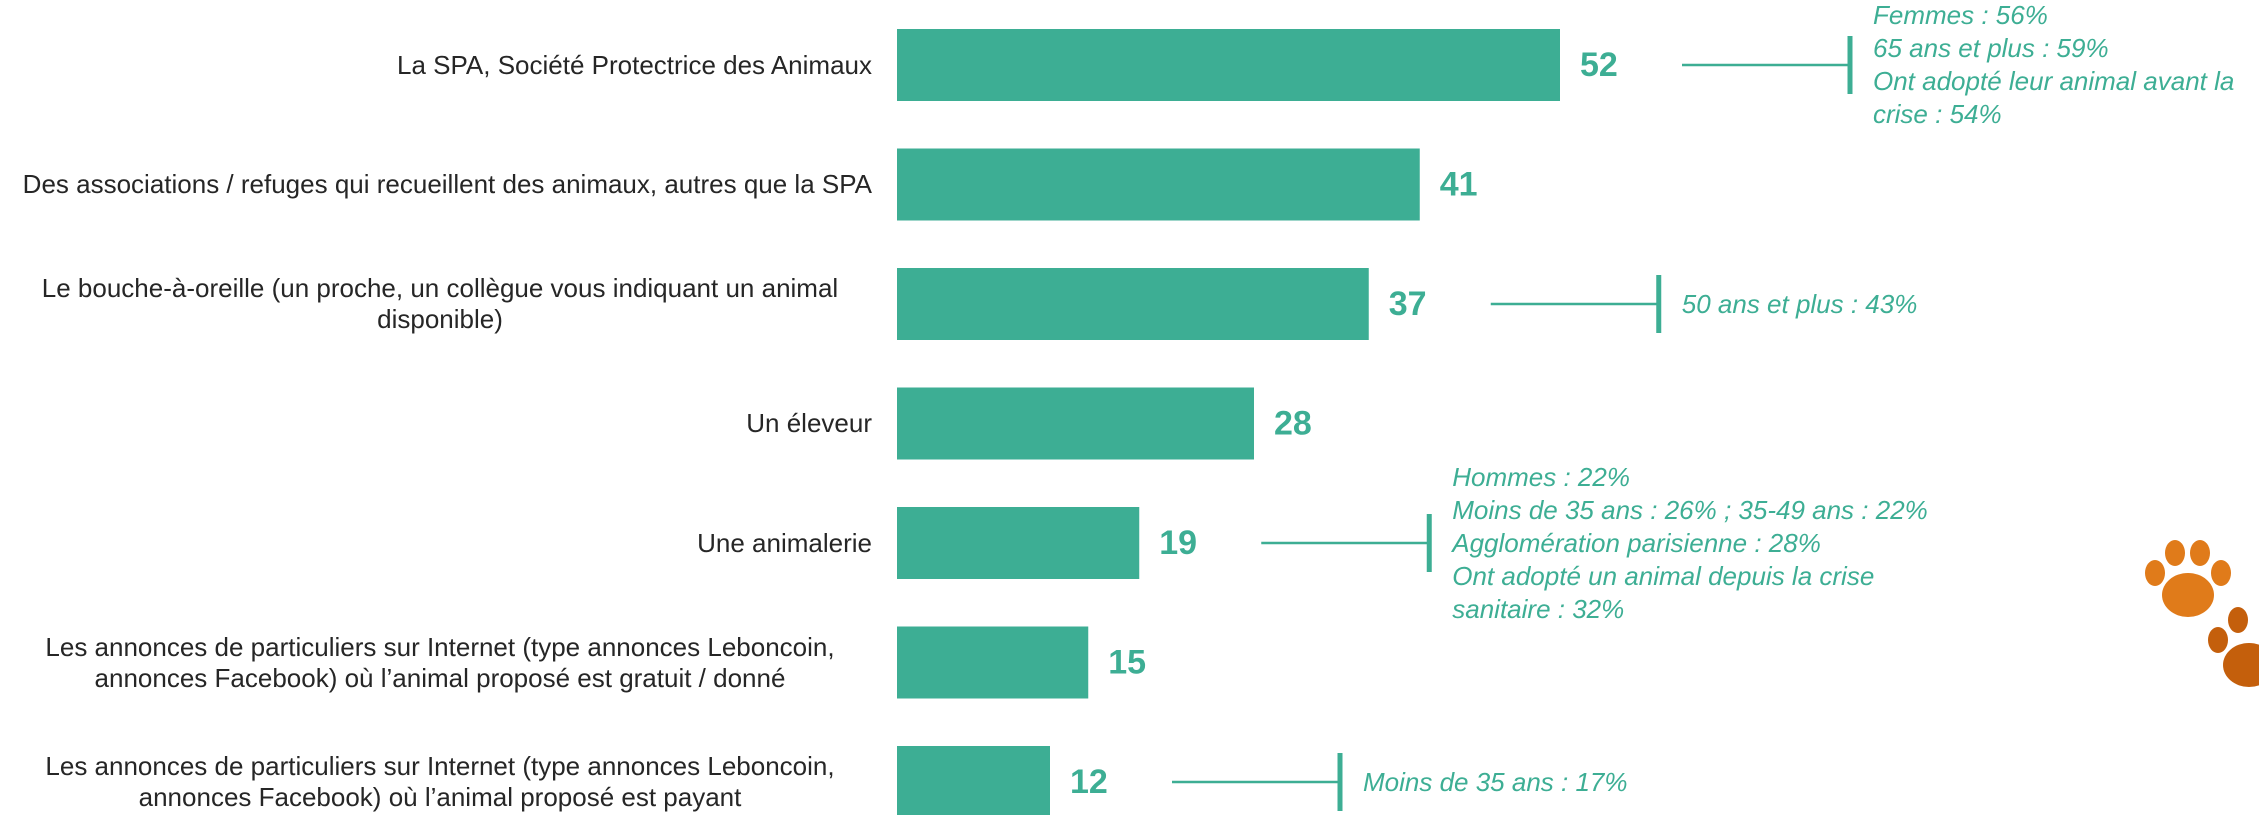 Image resolution: width=2259 pixels, height=815 pixels. I want to click on value-label: 15, so click(1127, 662).